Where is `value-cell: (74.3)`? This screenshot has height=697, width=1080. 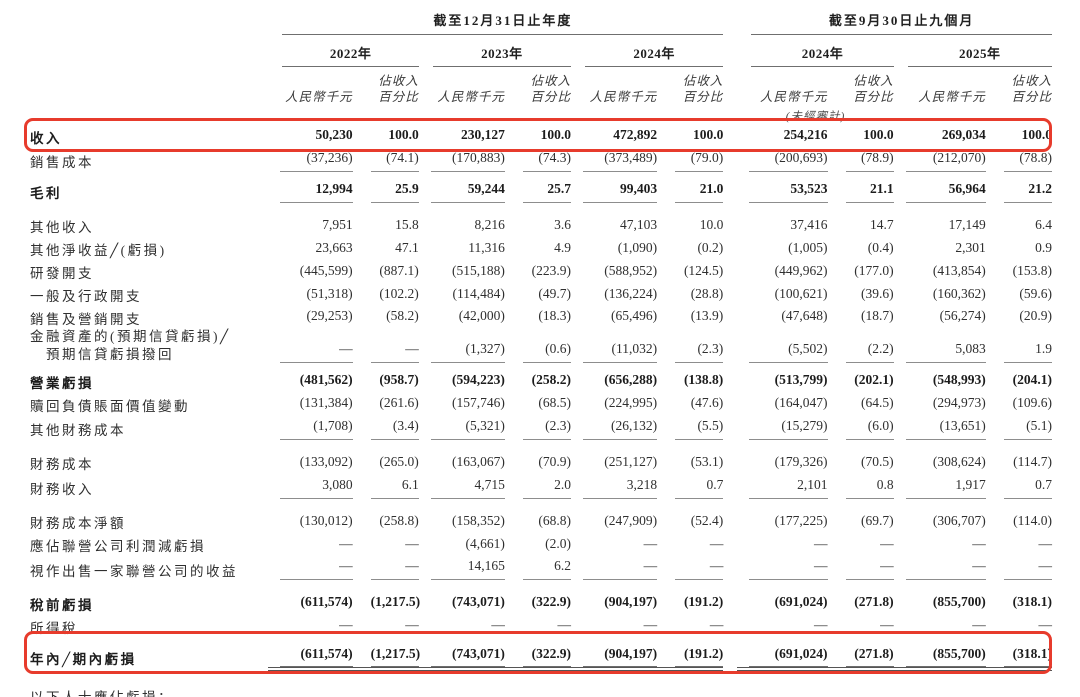
value-cell: (74.3) is located at coordinates (538, 159).